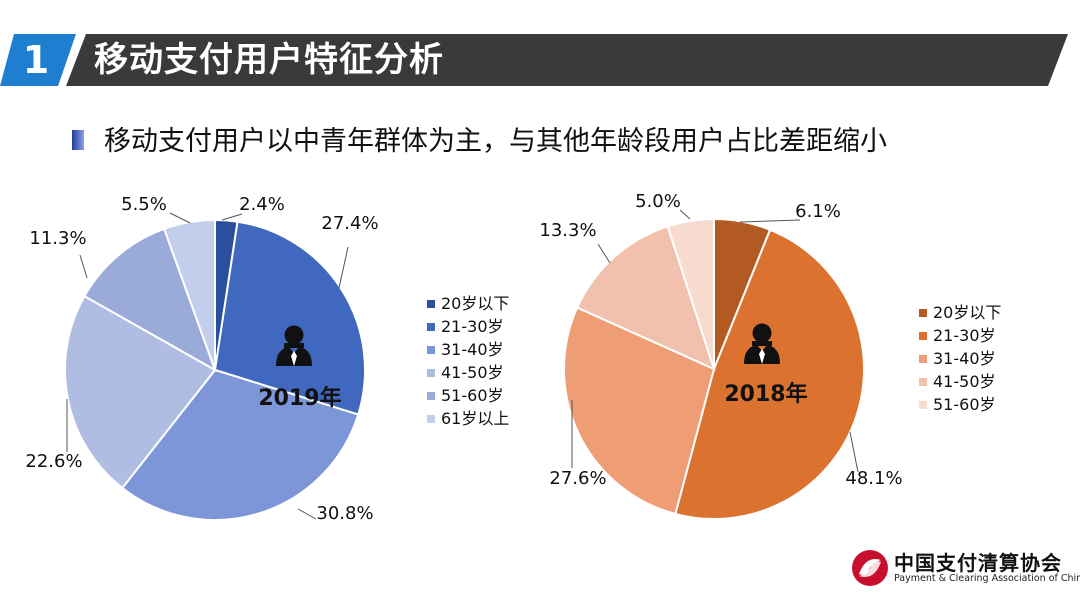  I want to click on year-label-2018: 2018年, so click(765, 394).